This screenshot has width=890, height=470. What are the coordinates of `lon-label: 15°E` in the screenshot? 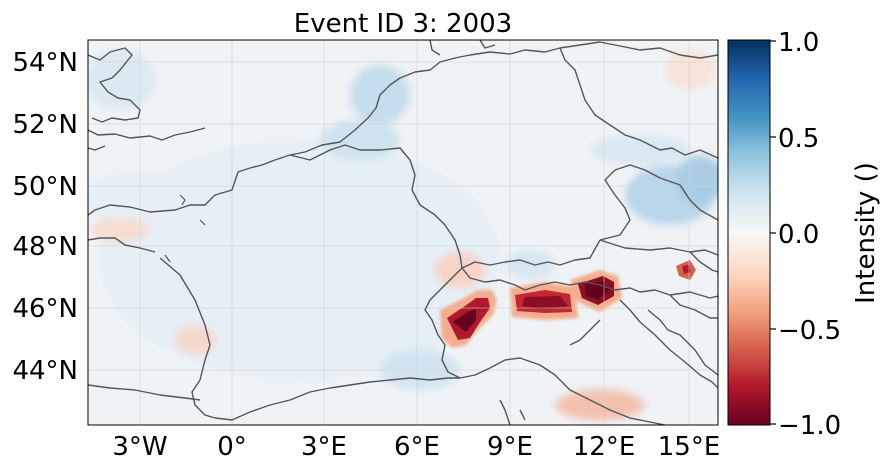 It's located at (689, 447).